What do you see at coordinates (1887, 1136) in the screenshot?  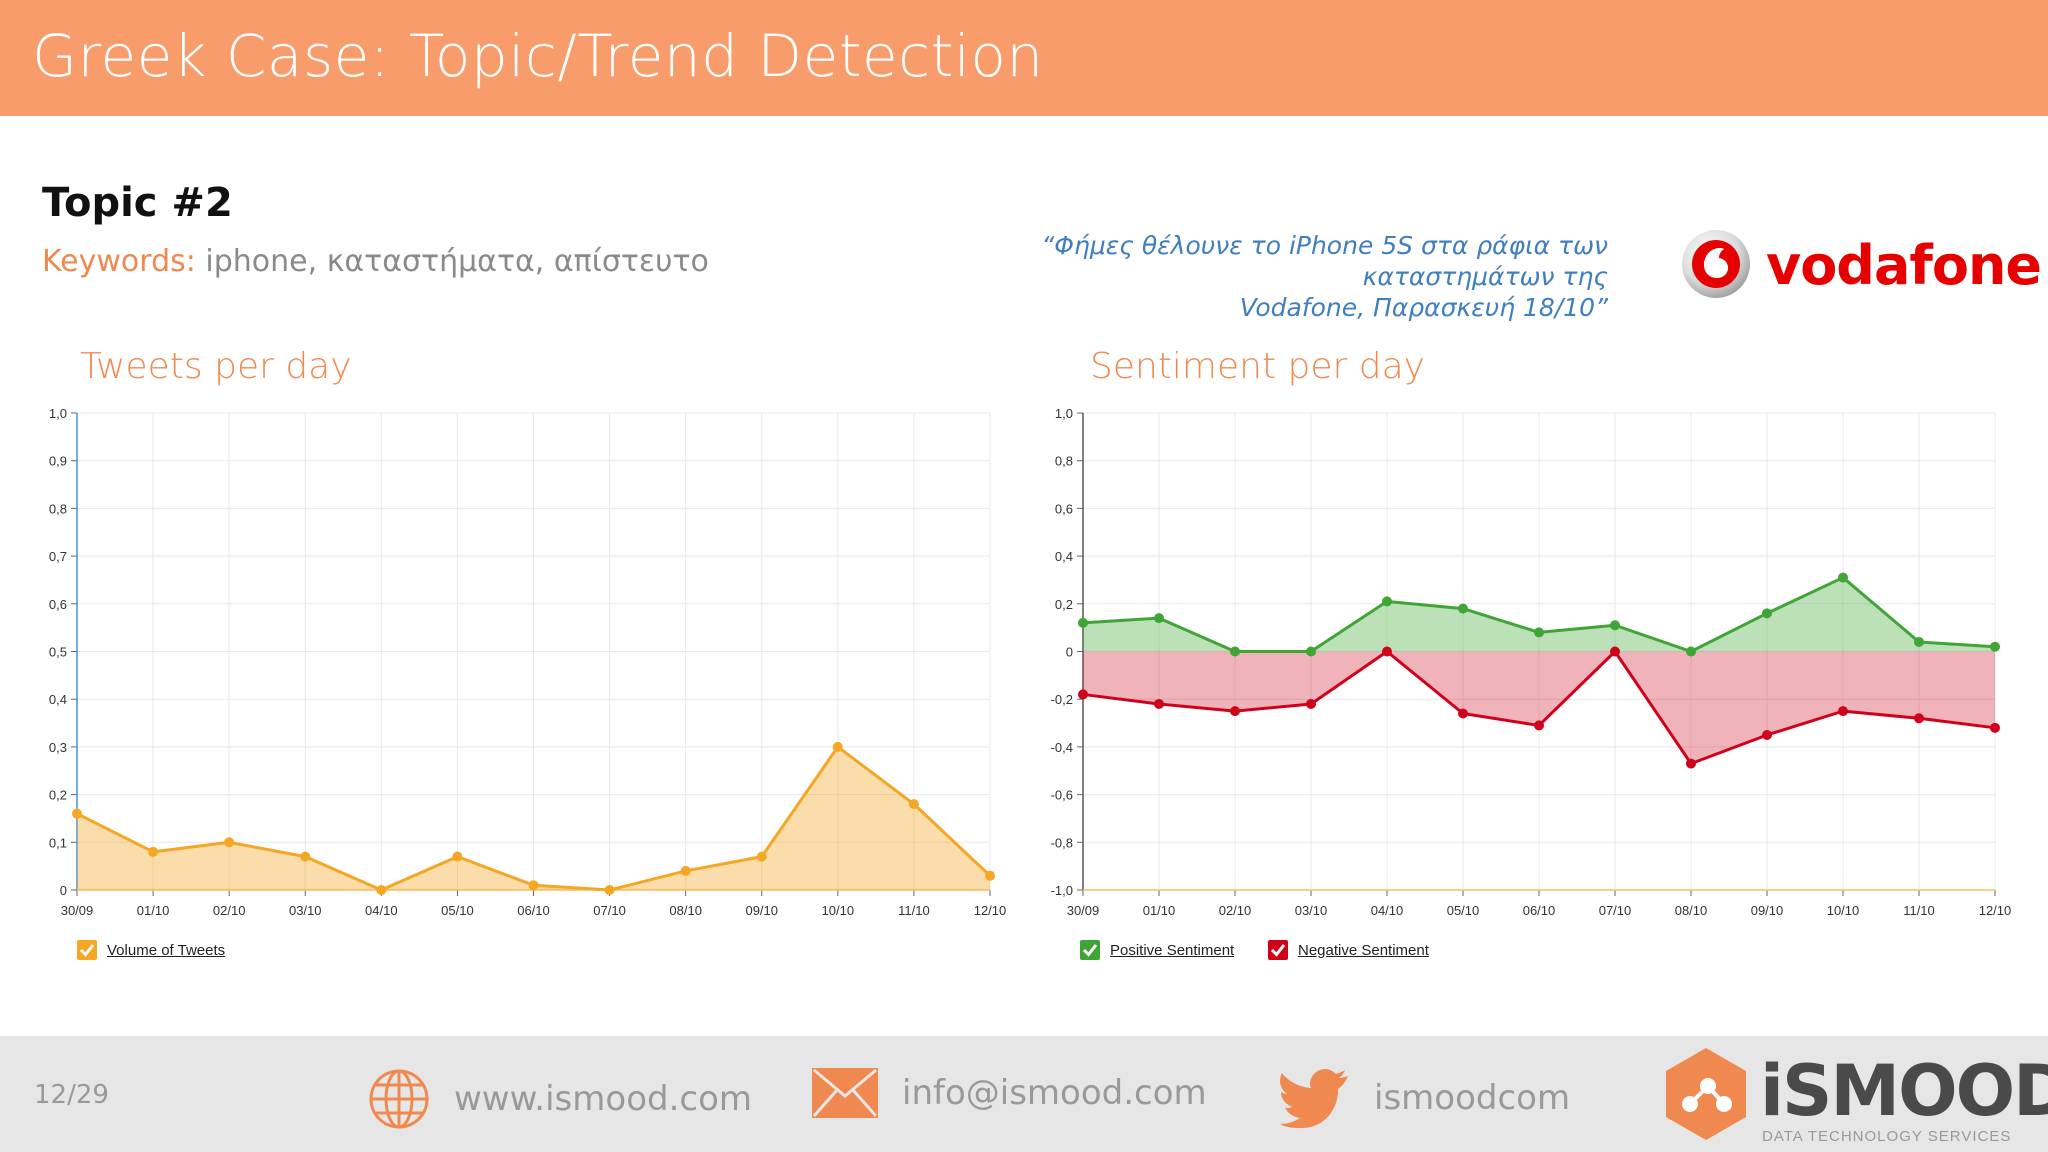 I see `ismood-tagline: DATA TECHNOLOGY SERVICES` at bounding box center [1887, 1136].